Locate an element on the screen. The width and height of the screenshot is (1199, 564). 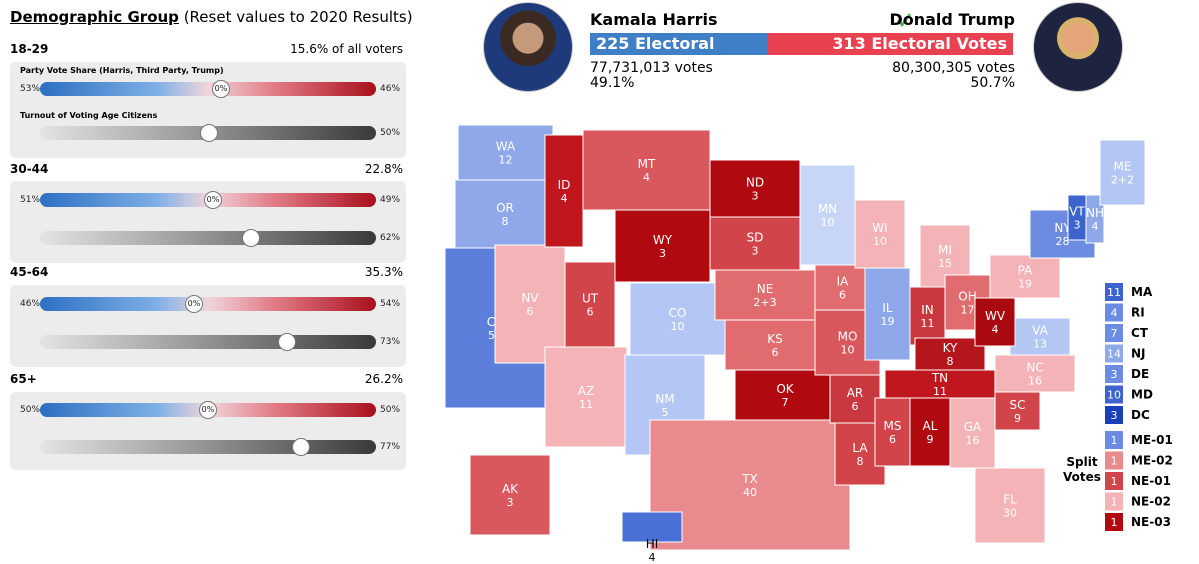
turnout-value: 50% is located at coordinates (390, 133).